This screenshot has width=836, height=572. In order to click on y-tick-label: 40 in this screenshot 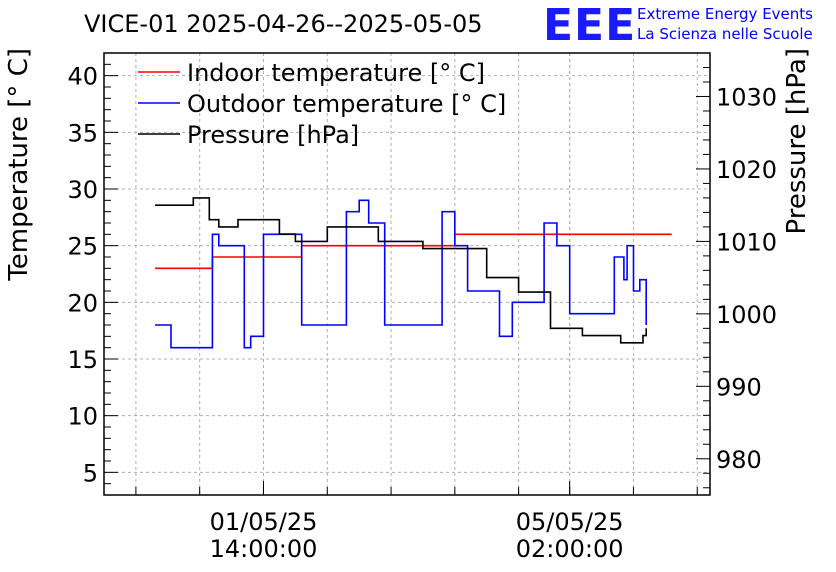, I will do `click(82, 77)`.